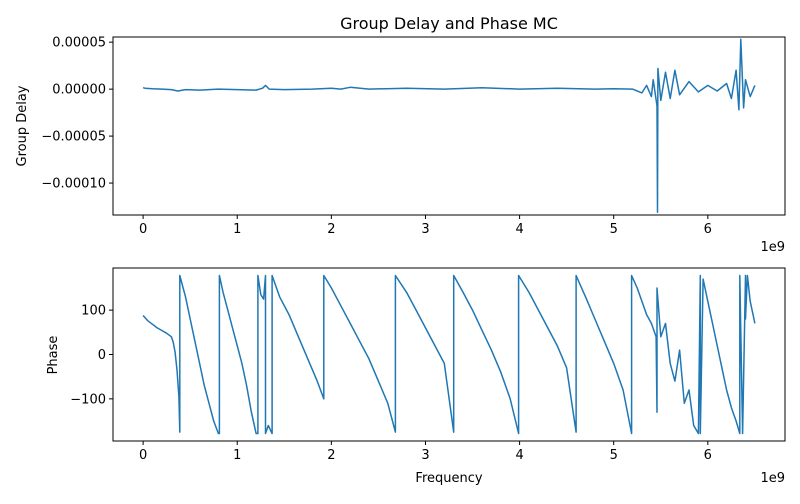 This screenshot has height=504, width=800. Describe the element at coordinates (88, 399) in the screenshot. I see `phase-y-tick-label: −100` at that location.